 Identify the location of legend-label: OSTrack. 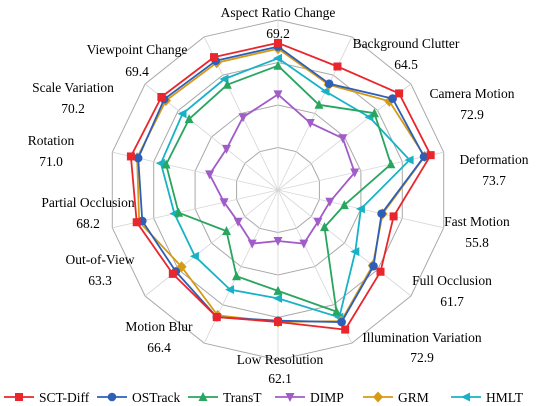
(156, 397).